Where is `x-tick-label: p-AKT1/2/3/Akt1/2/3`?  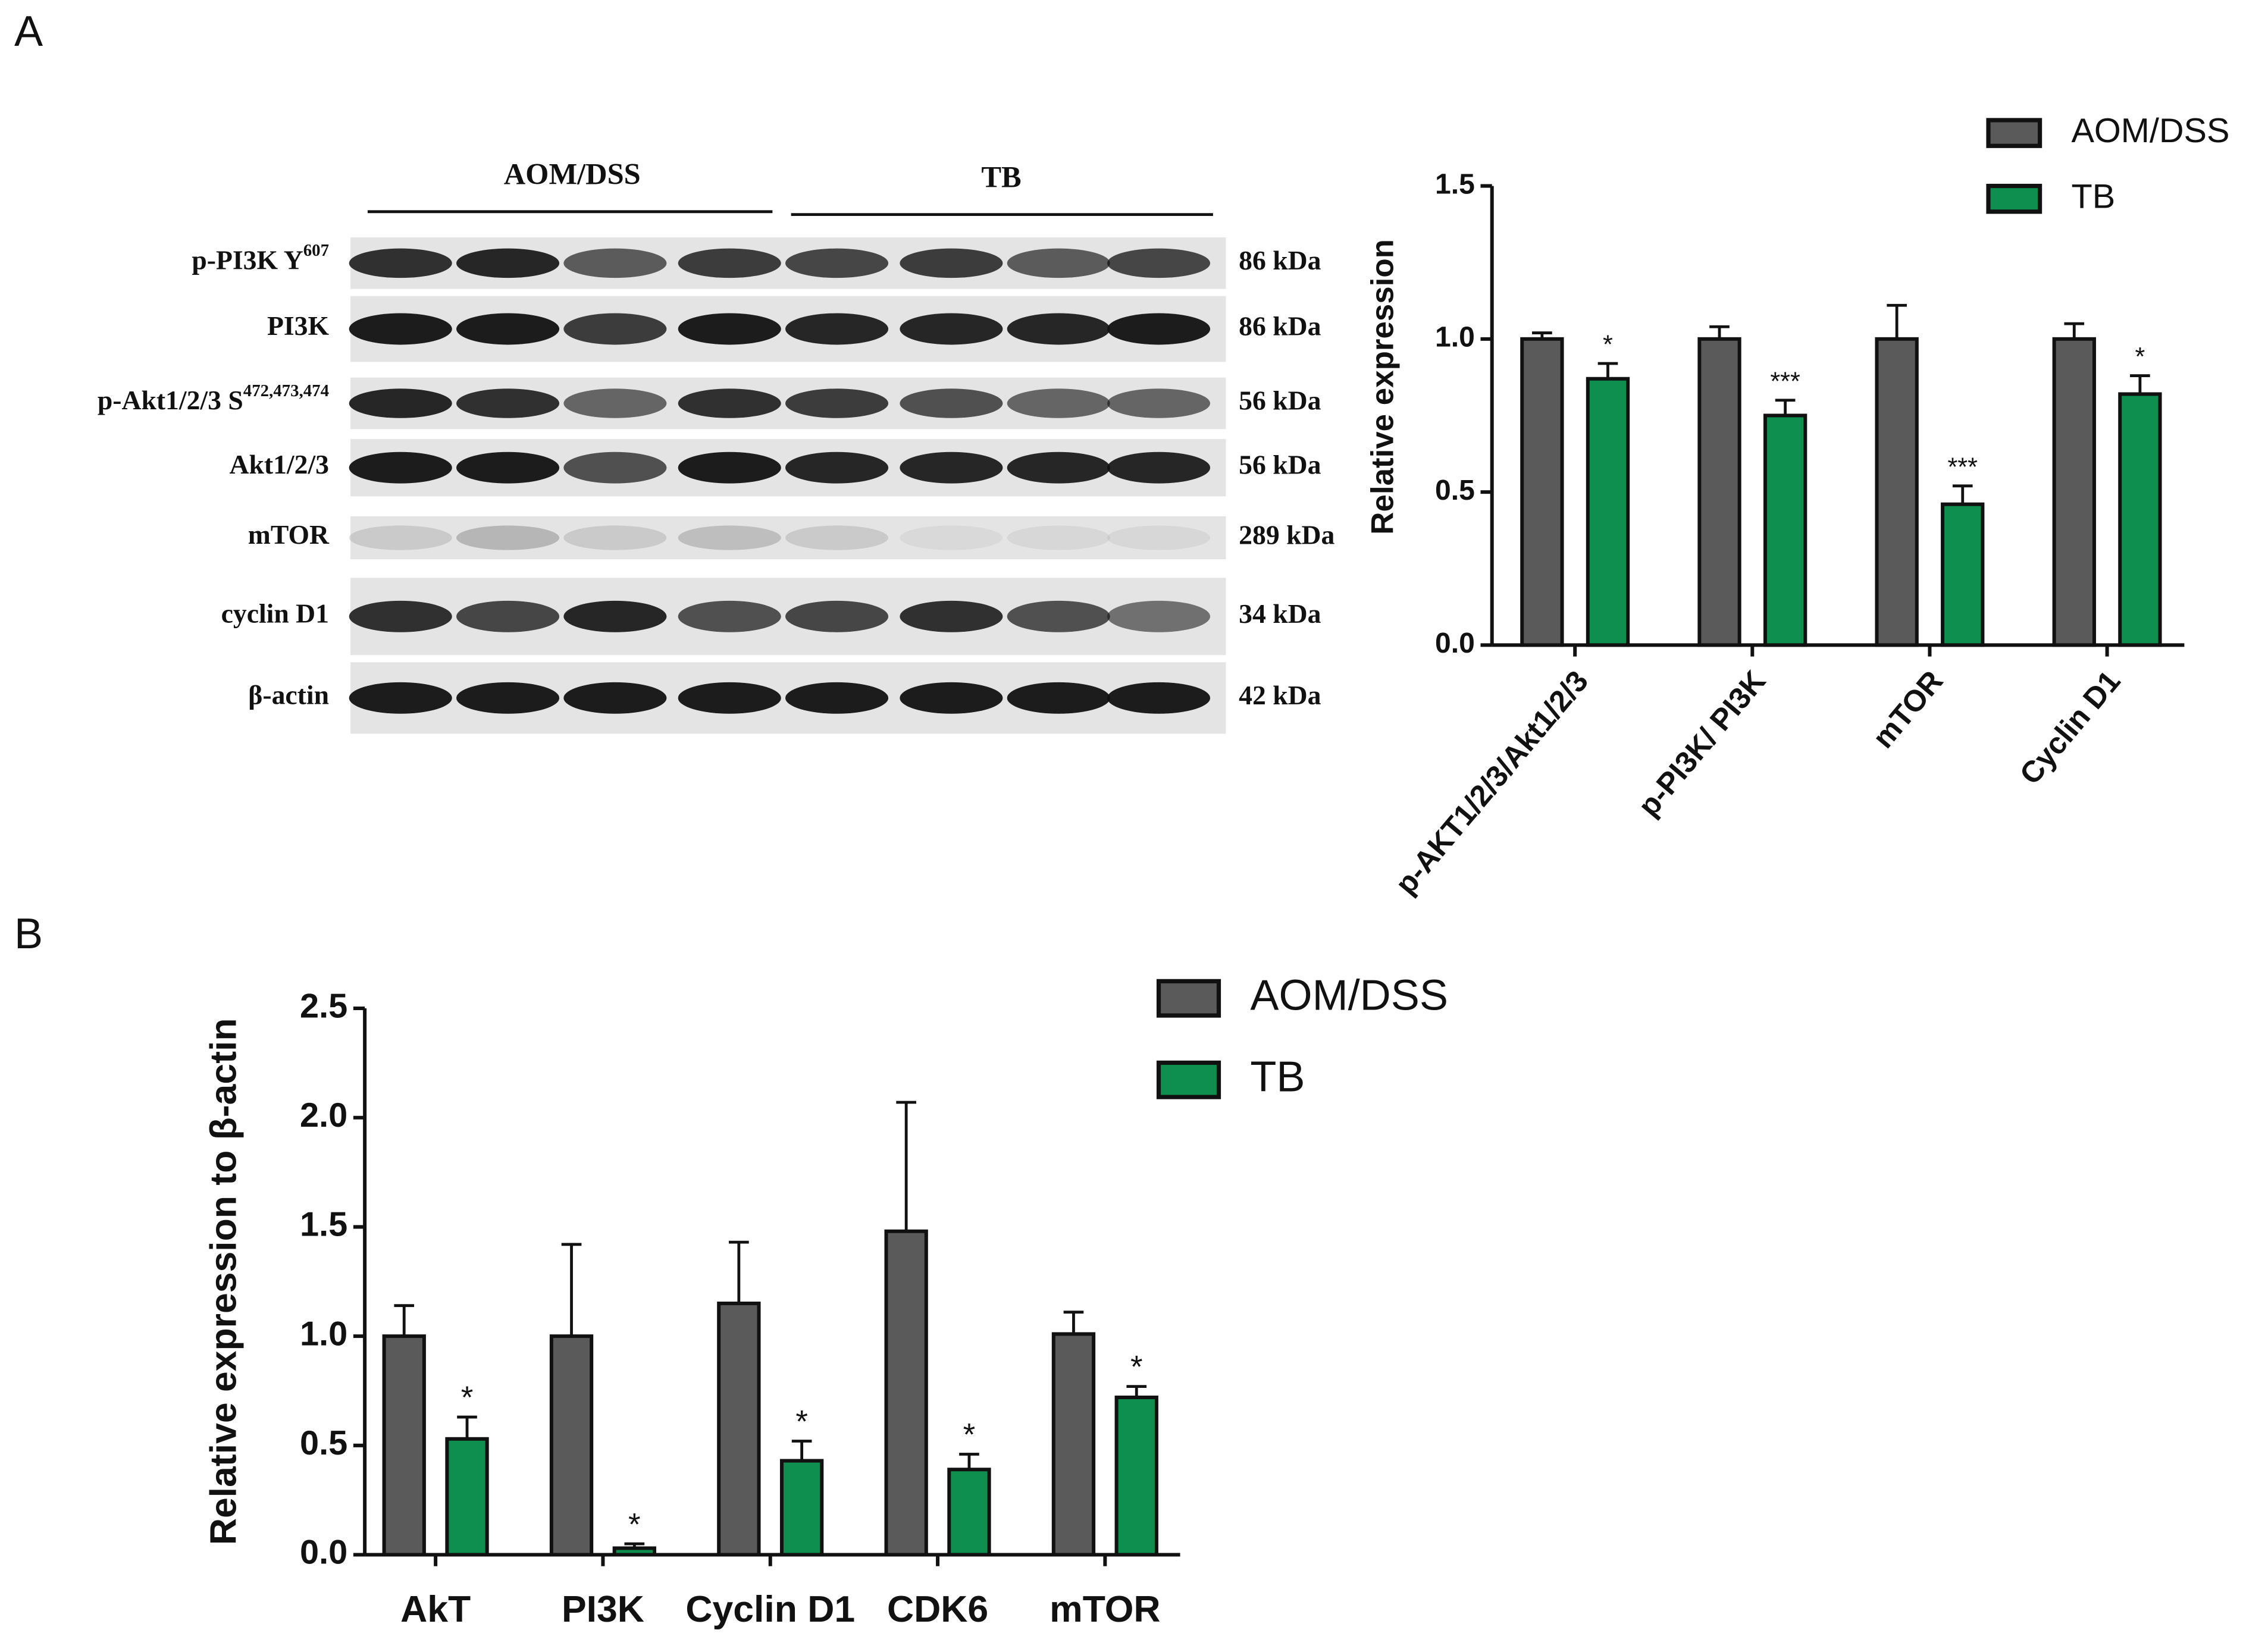
x-tick-label: p-AKT1/2/3/Akt1/2/3 is located at coordinates (1492, 782).